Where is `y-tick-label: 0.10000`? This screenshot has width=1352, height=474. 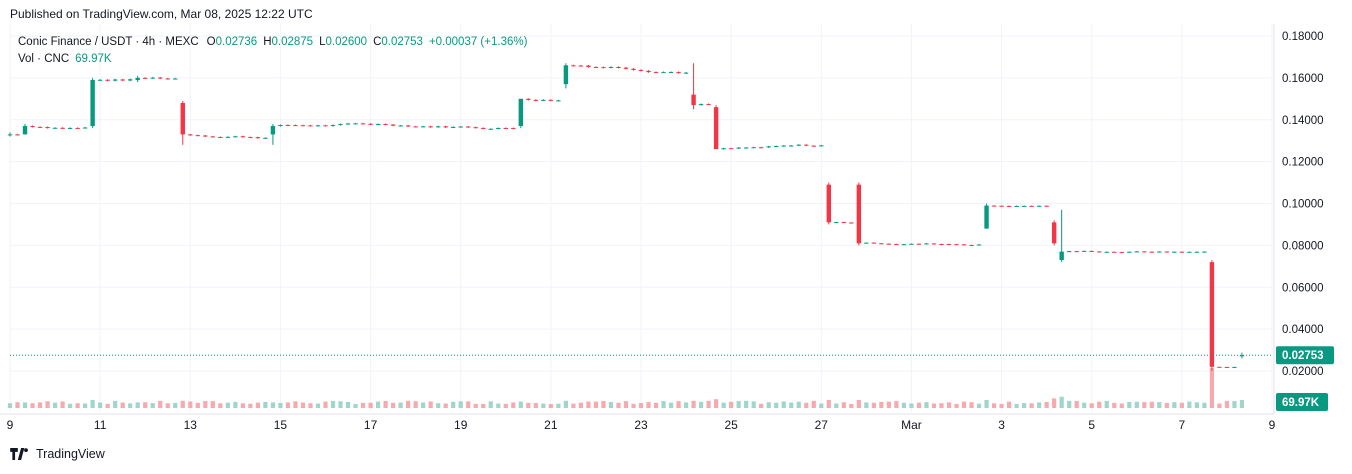
y-tick-label: 0.10000 is located at coordinates (1303, 205).